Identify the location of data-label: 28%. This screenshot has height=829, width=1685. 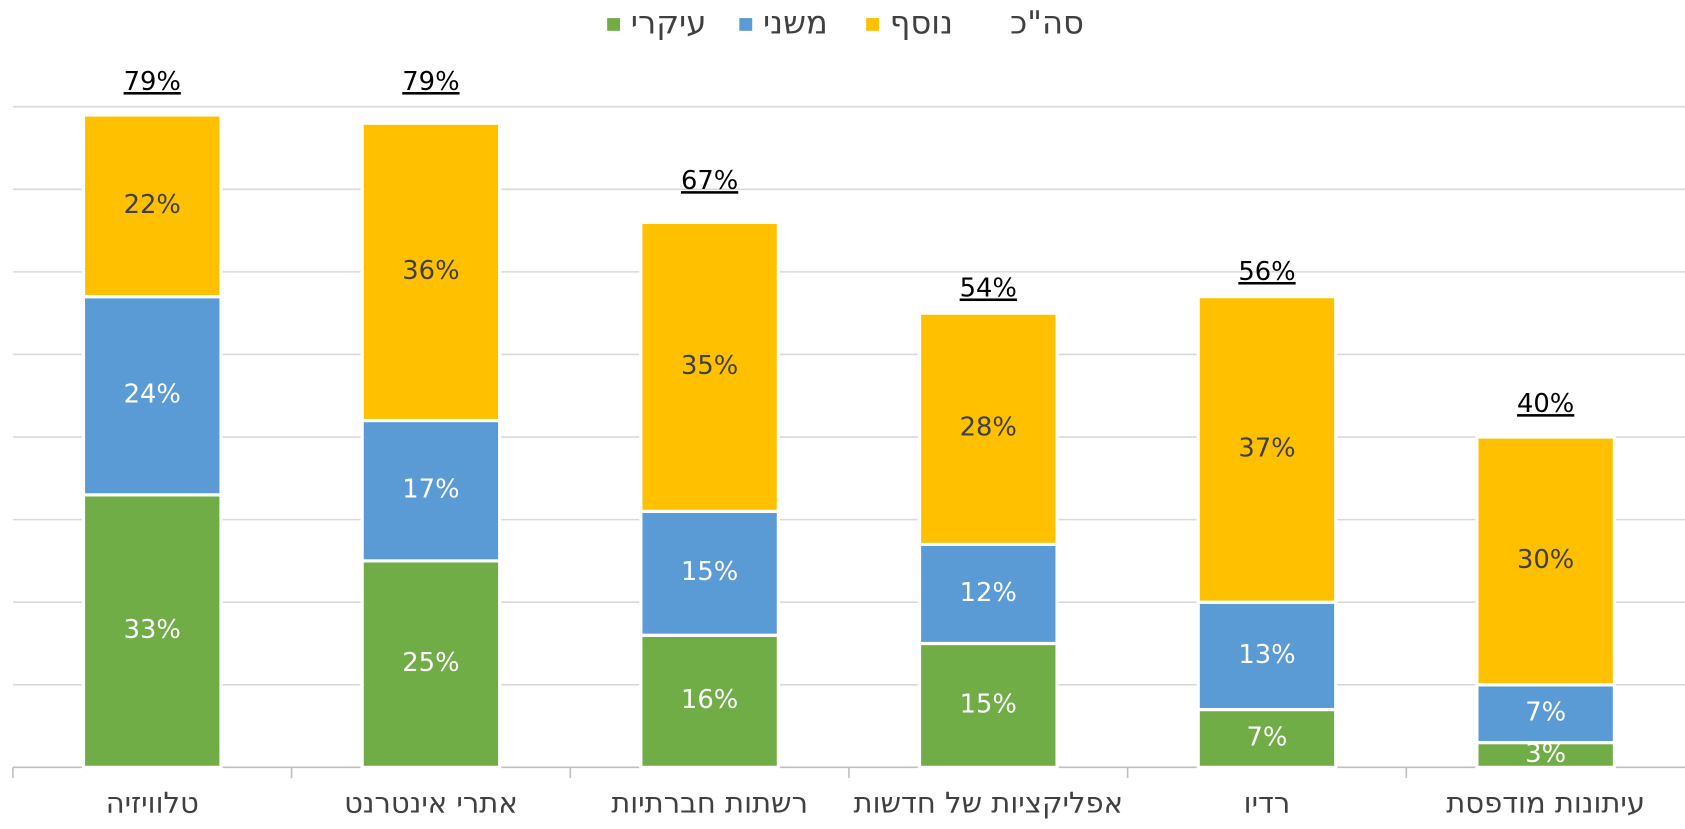
(988, 428).